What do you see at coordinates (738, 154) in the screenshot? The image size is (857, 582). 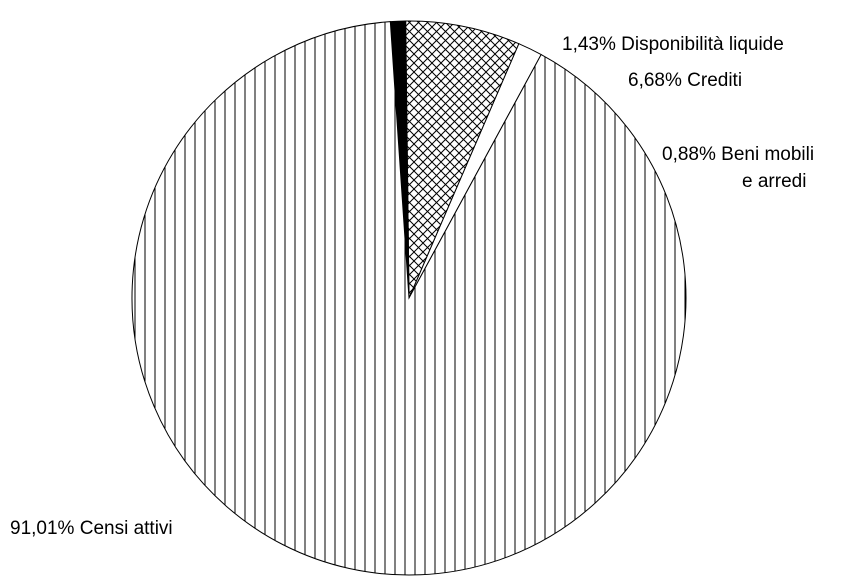 I see `slice-label-beni-mobili: 0,88% Beni mobili` at bounding box center [738, 154].